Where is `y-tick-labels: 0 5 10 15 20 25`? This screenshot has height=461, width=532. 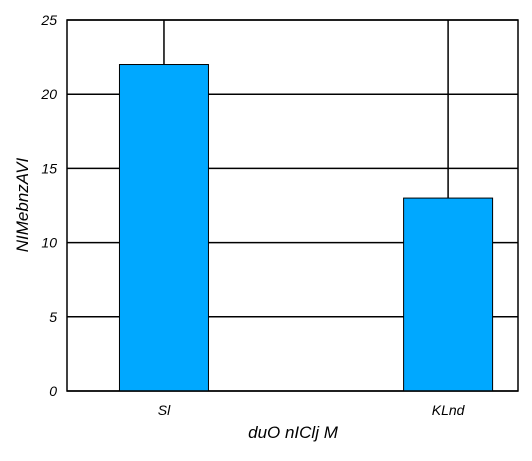
y-tick-labels: 0 5 10 15 20 25 is located at coordinates (48, 205).